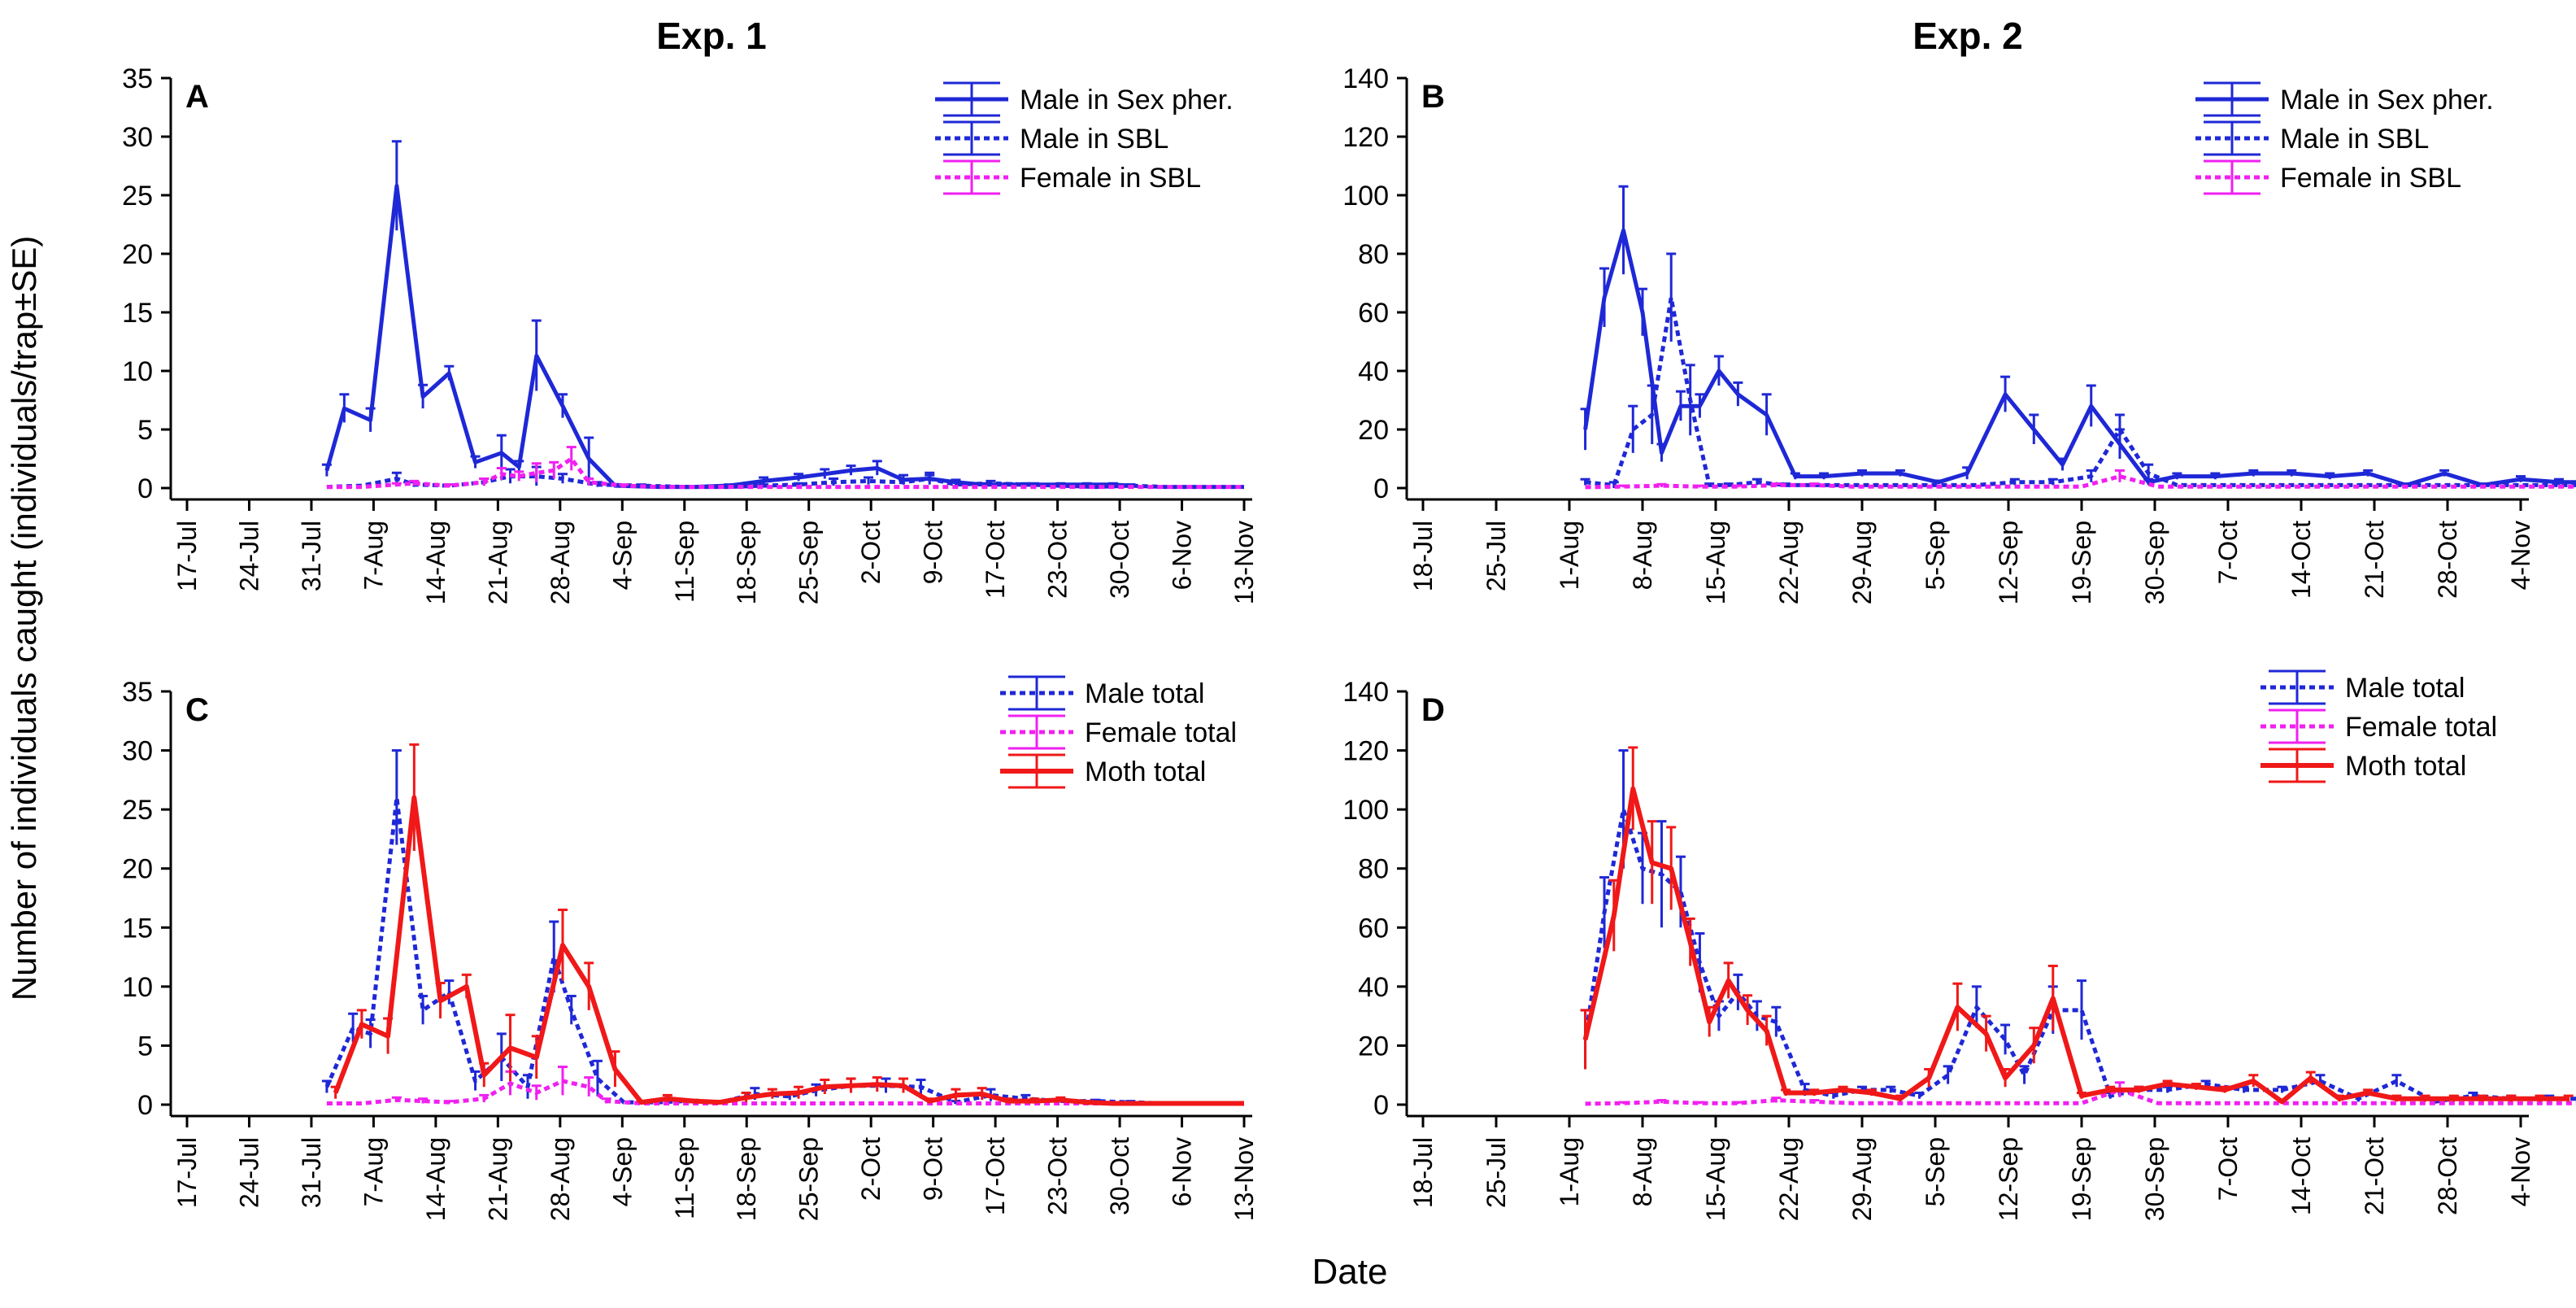  What do you see at coordinates (2421, 727) in the screenshot?
I see `legend-label: Female total` at bounding box center [2421, 727].